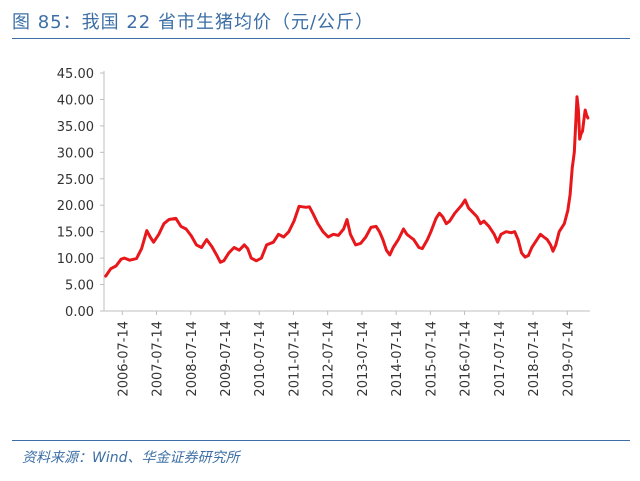 The image size is (640, 481). I want to click on y-tick-label: 40.00, so click(75, 100).